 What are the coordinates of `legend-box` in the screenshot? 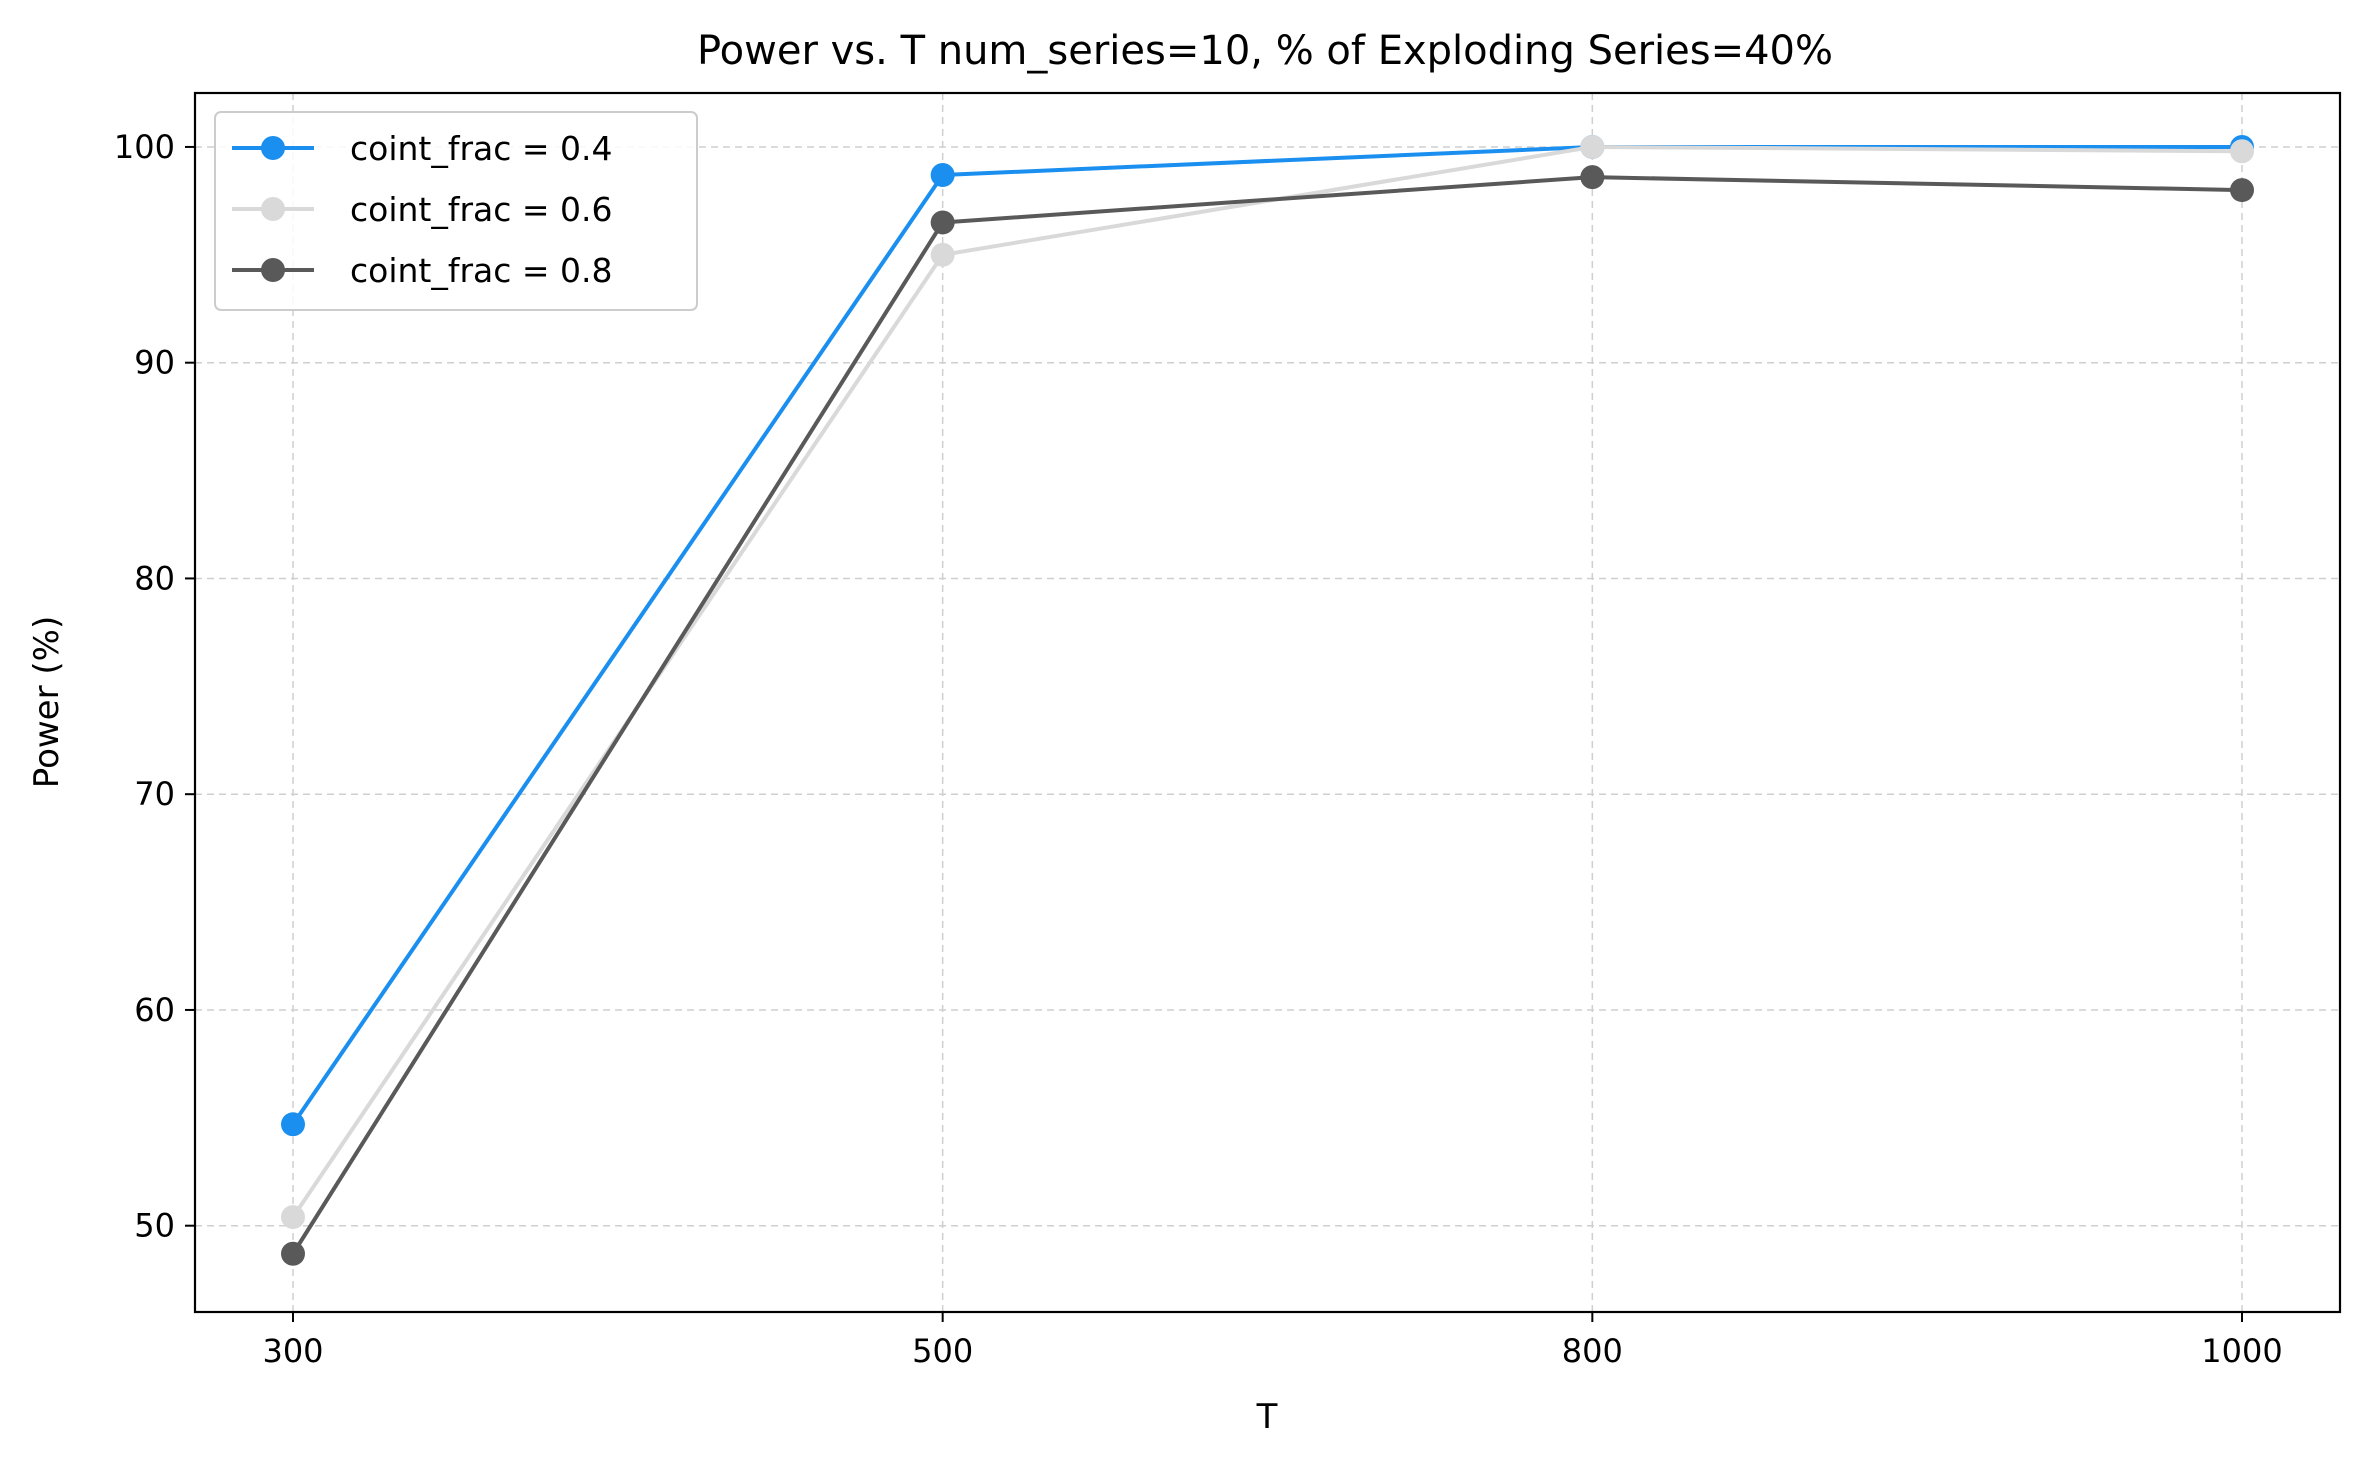 It's located at (456, 211).